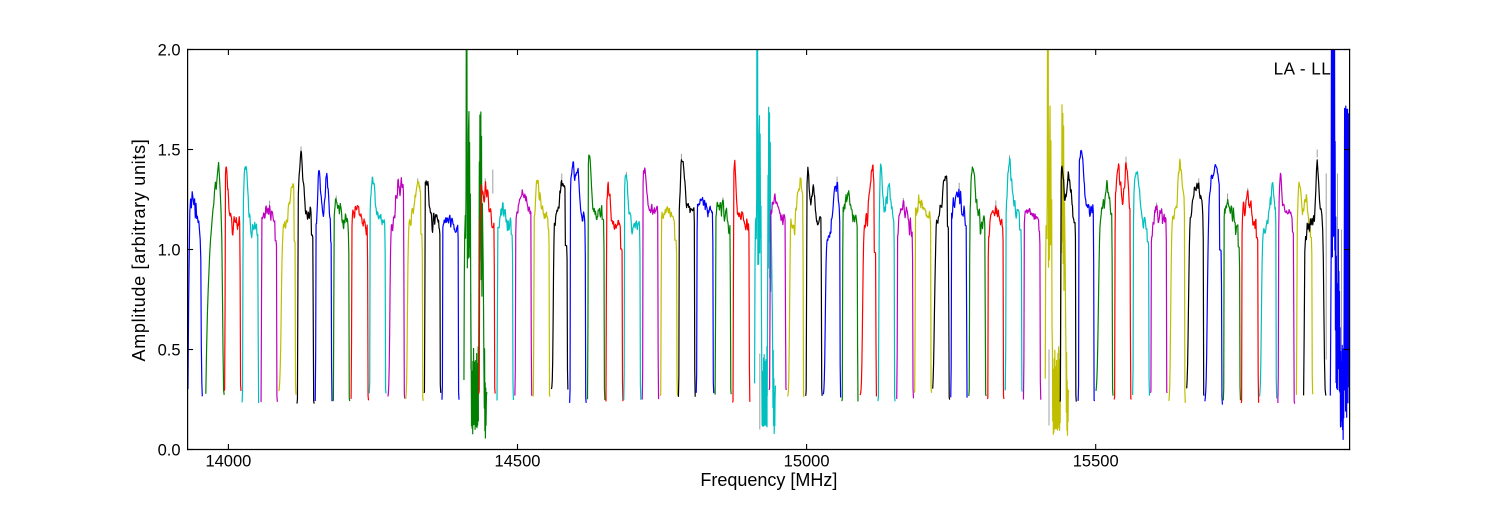 The image size is (1500, 505). I want to click on svg-text: 2.0, so click(169, 51).